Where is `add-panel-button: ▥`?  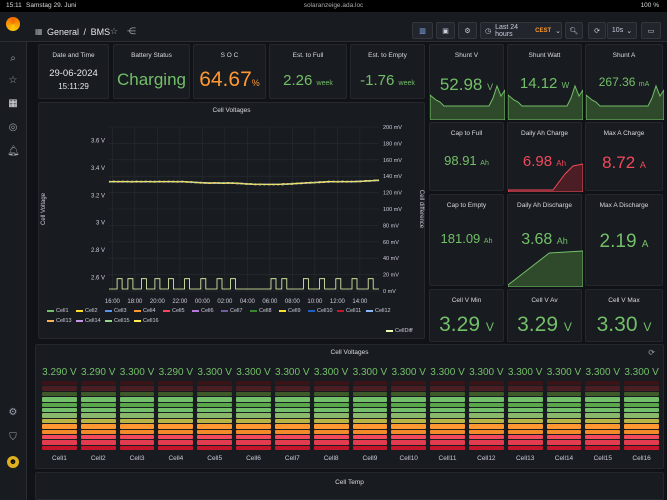 add-panel-button: ▥ is located at coordinates (422, 30).